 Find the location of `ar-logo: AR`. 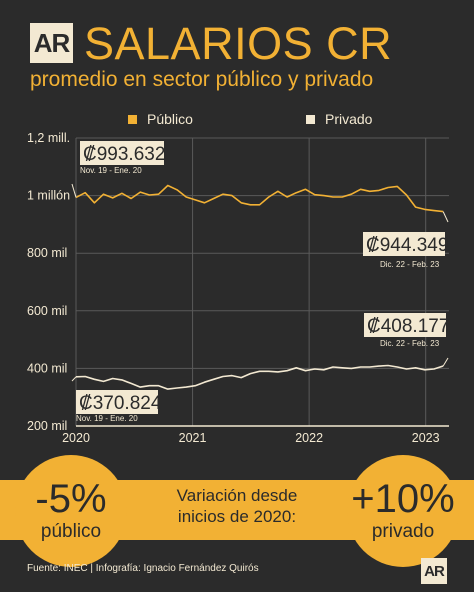

ar-logo: AR is located at coordinates (51, 43).